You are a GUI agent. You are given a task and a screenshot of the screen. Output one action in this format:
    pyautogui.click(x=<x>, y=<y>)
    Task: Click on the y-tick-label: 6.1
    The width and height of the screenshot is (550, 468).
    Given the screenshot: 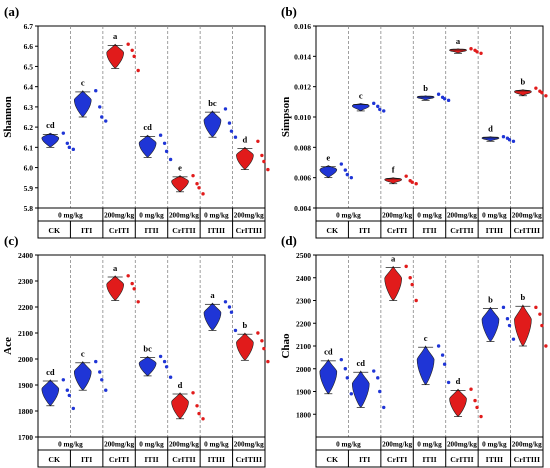 What is the action you would take?
    pyautogui.click(x=29, y=147)
    